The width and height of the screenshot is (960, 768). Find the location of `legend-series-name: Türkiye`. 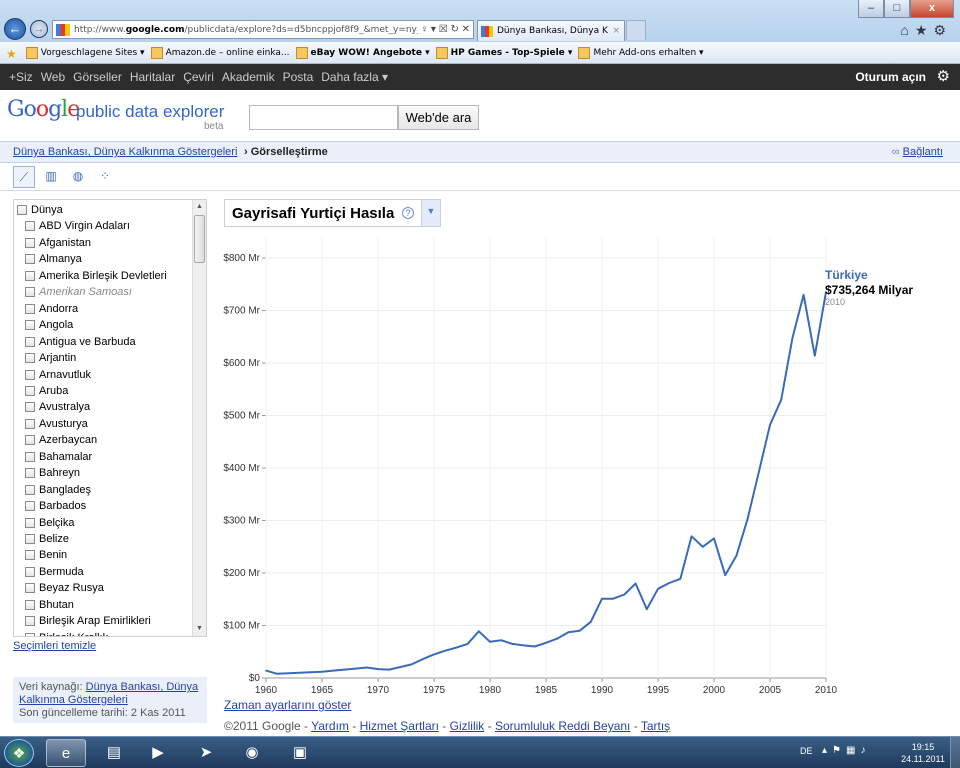

legend-series-name: Türkiye is located at coordinates (846, 275).